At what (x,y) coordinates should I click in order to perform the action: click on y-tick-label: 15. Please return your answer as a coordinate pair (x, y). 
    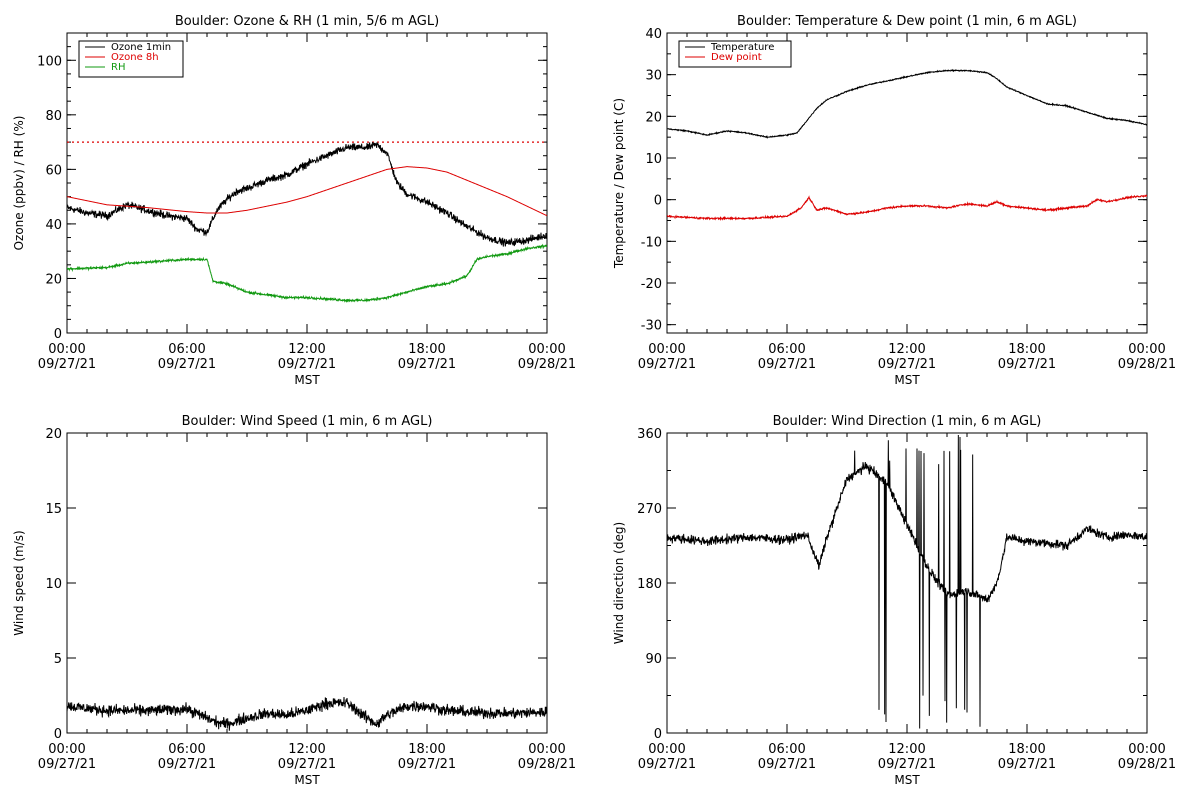
    Looking at the image, I should click on (53, 509).